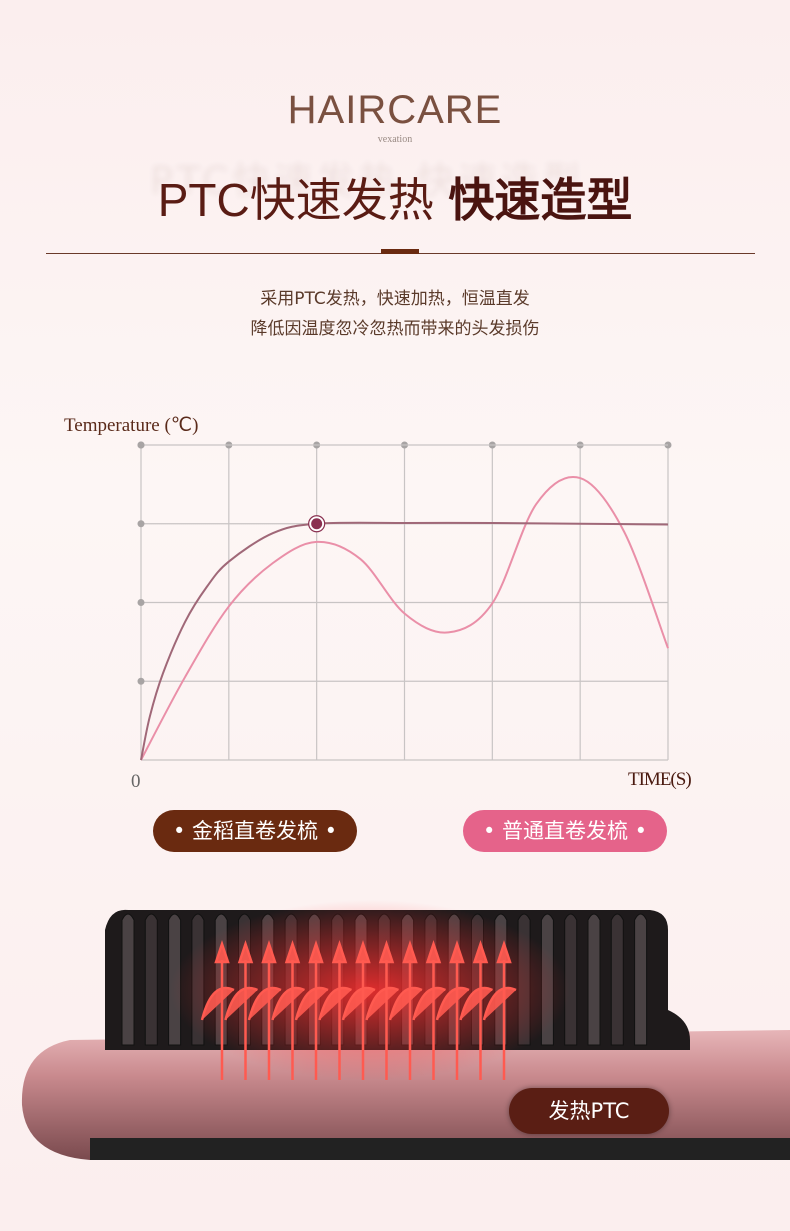 The height and width of the screenshot is (1231, 790). I want to click on description-line: 采用PTC发热，快速加热，恒温直发, so click(395, 299).